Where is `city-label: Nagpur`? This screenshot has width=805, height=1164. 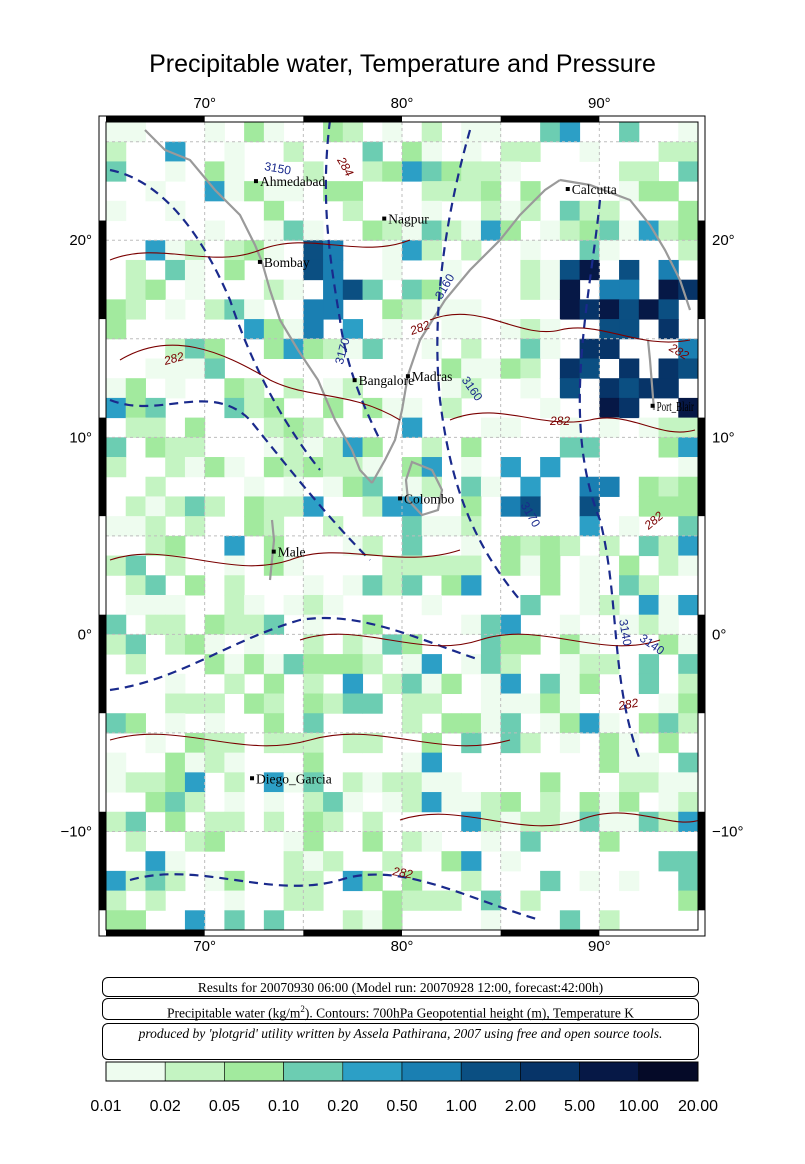
city-label: Nagpur is located at coordinates (408, 219).